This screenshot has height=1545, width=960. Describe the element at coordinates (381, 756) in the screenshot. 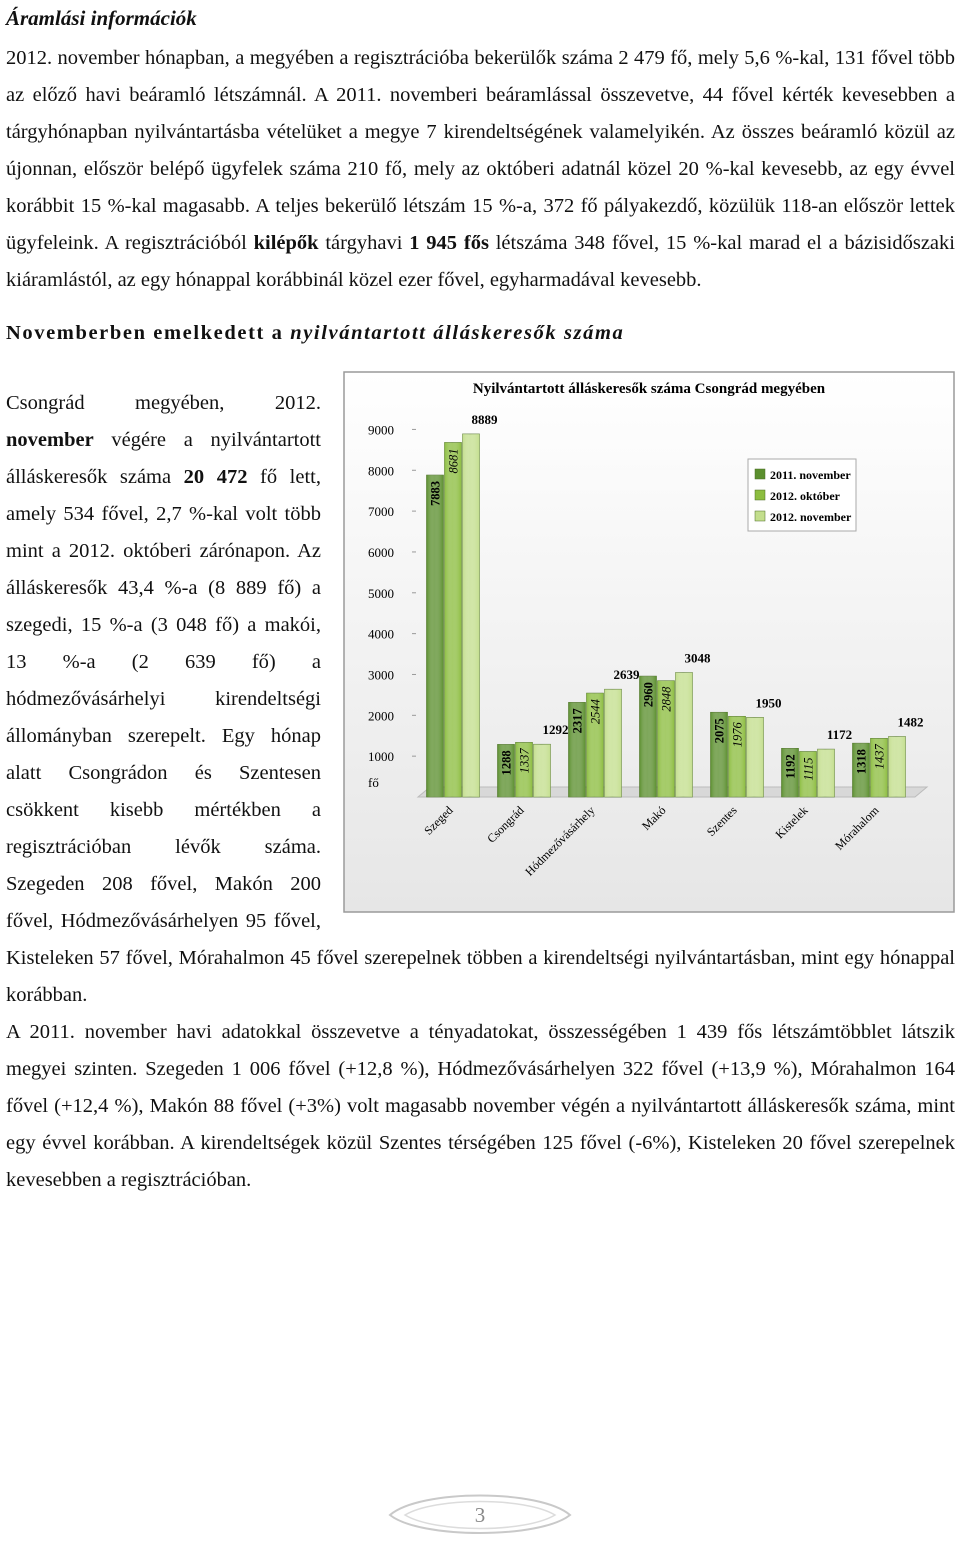

I see `y-tick-label: 1000` at that location.